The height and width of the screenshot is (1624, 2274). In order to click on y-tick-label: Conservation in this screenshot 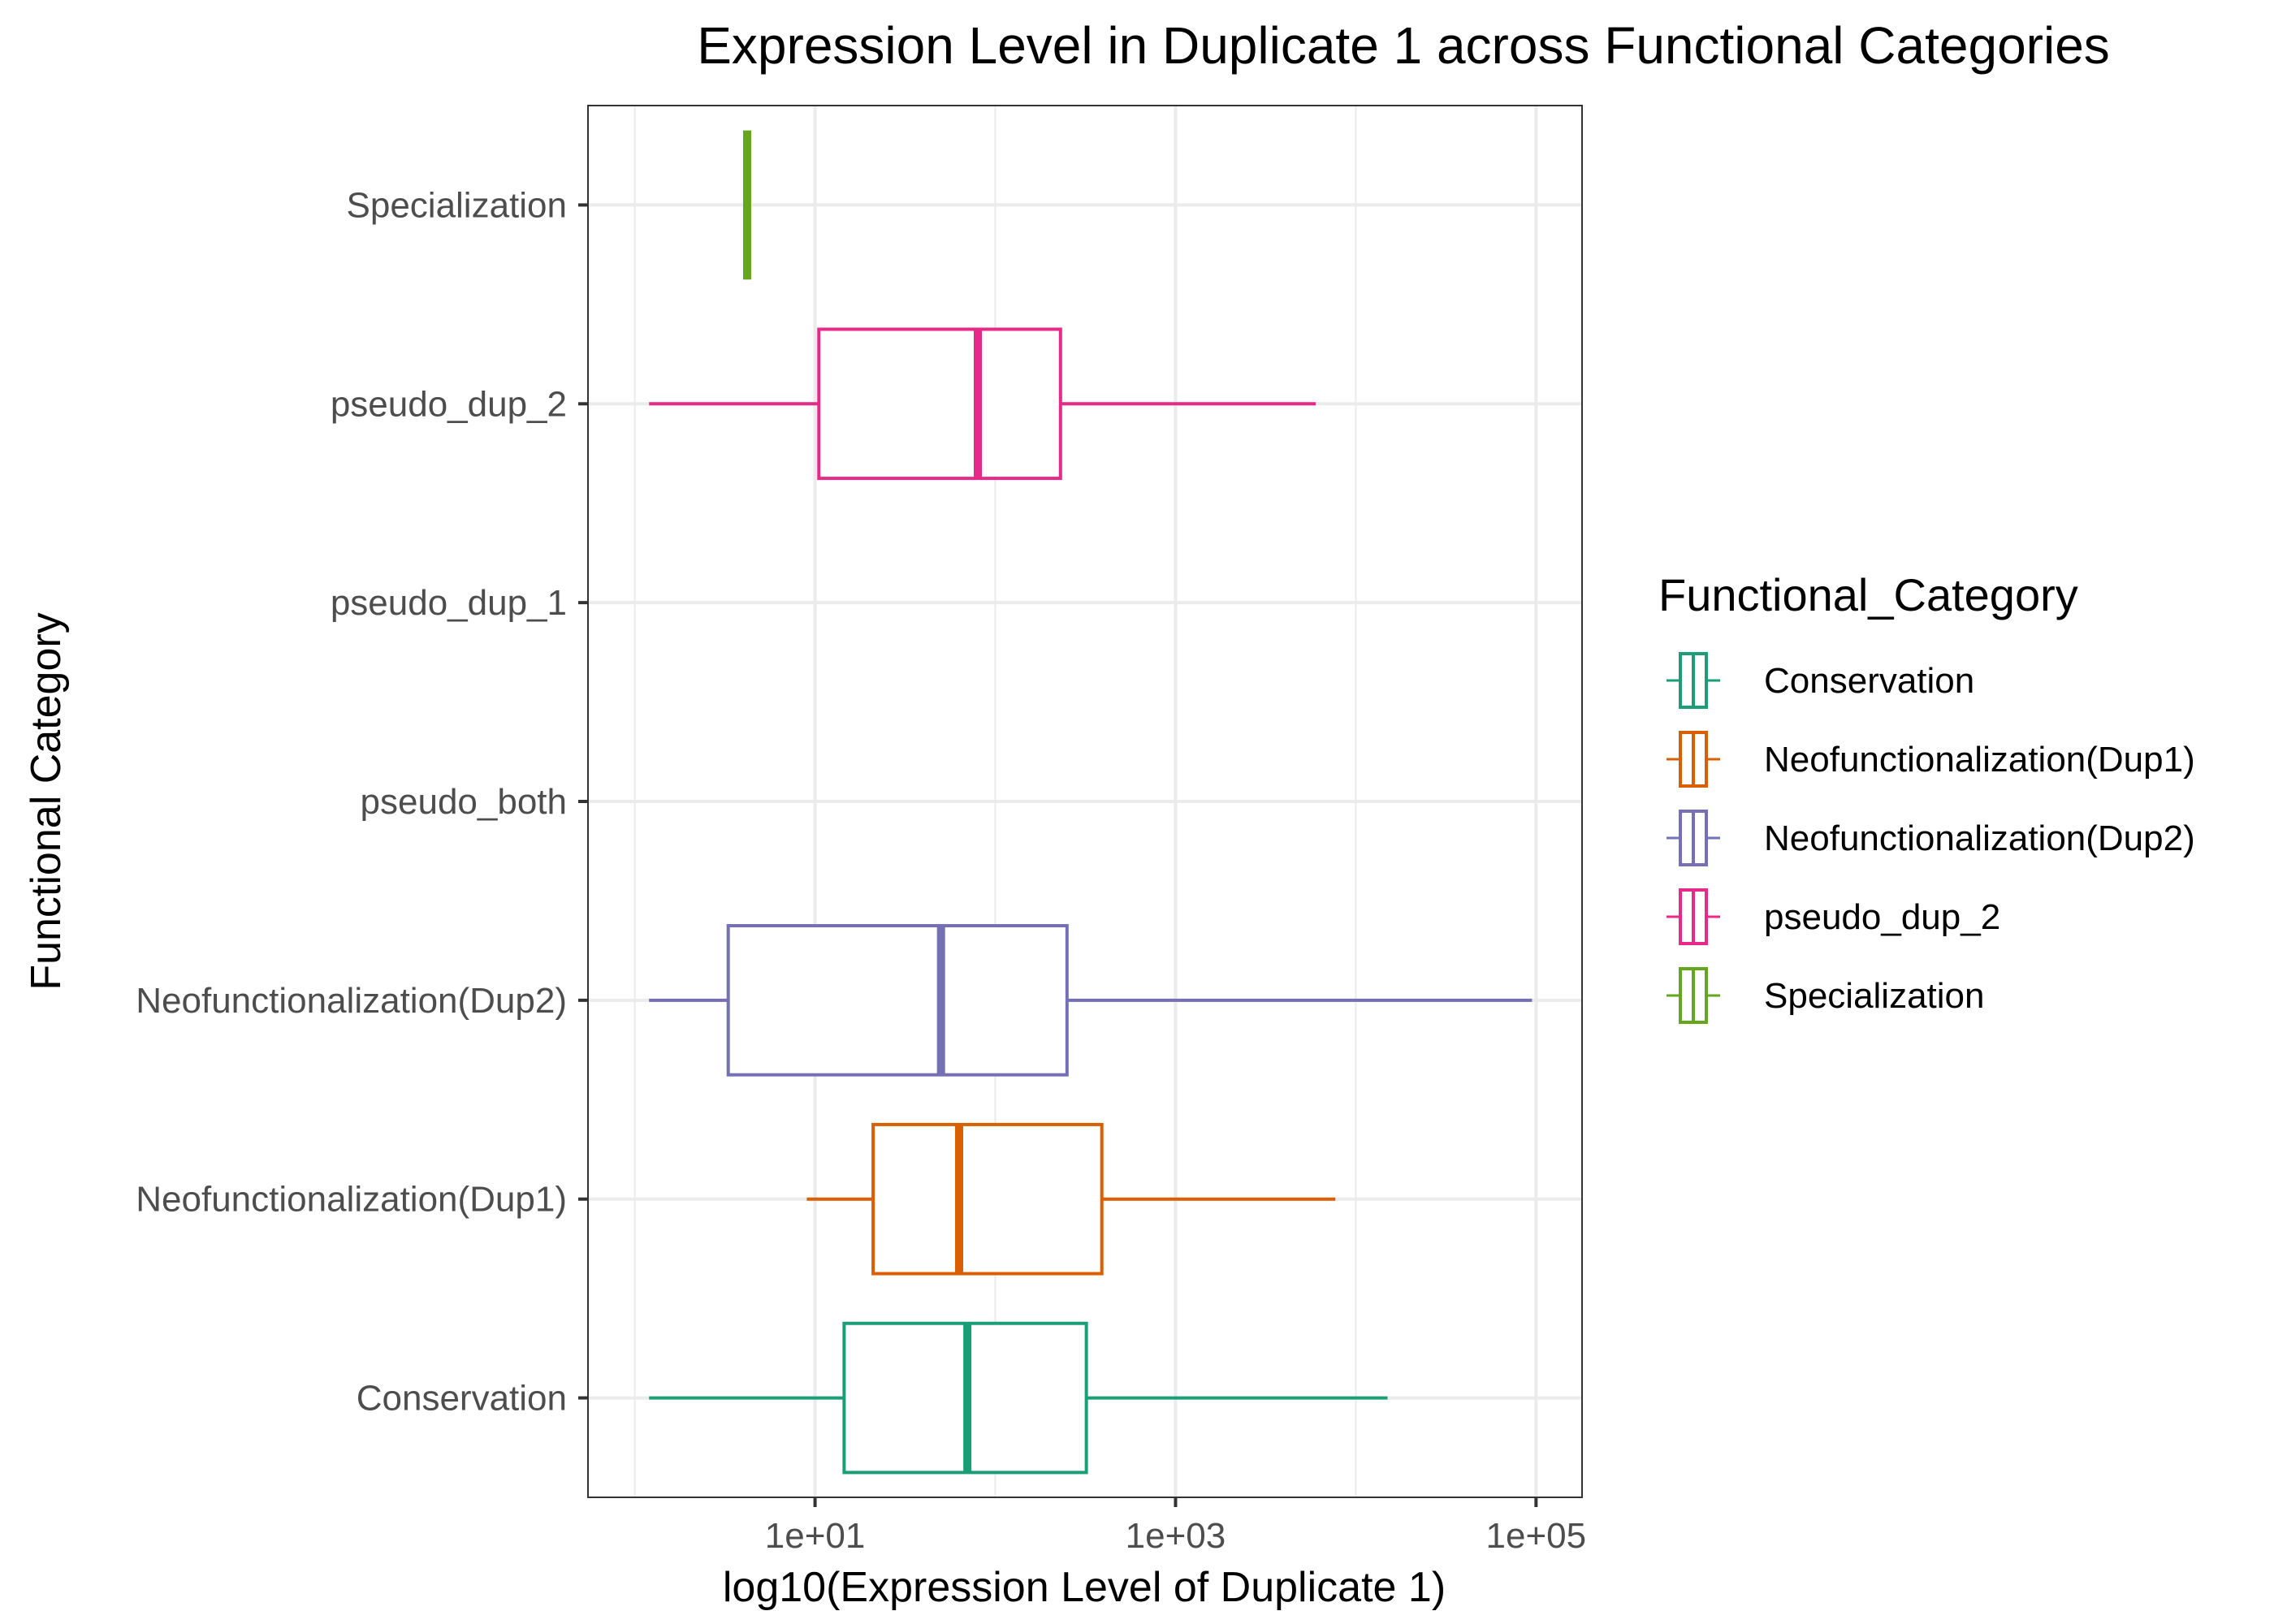, I will do `click(462, 1399)`.